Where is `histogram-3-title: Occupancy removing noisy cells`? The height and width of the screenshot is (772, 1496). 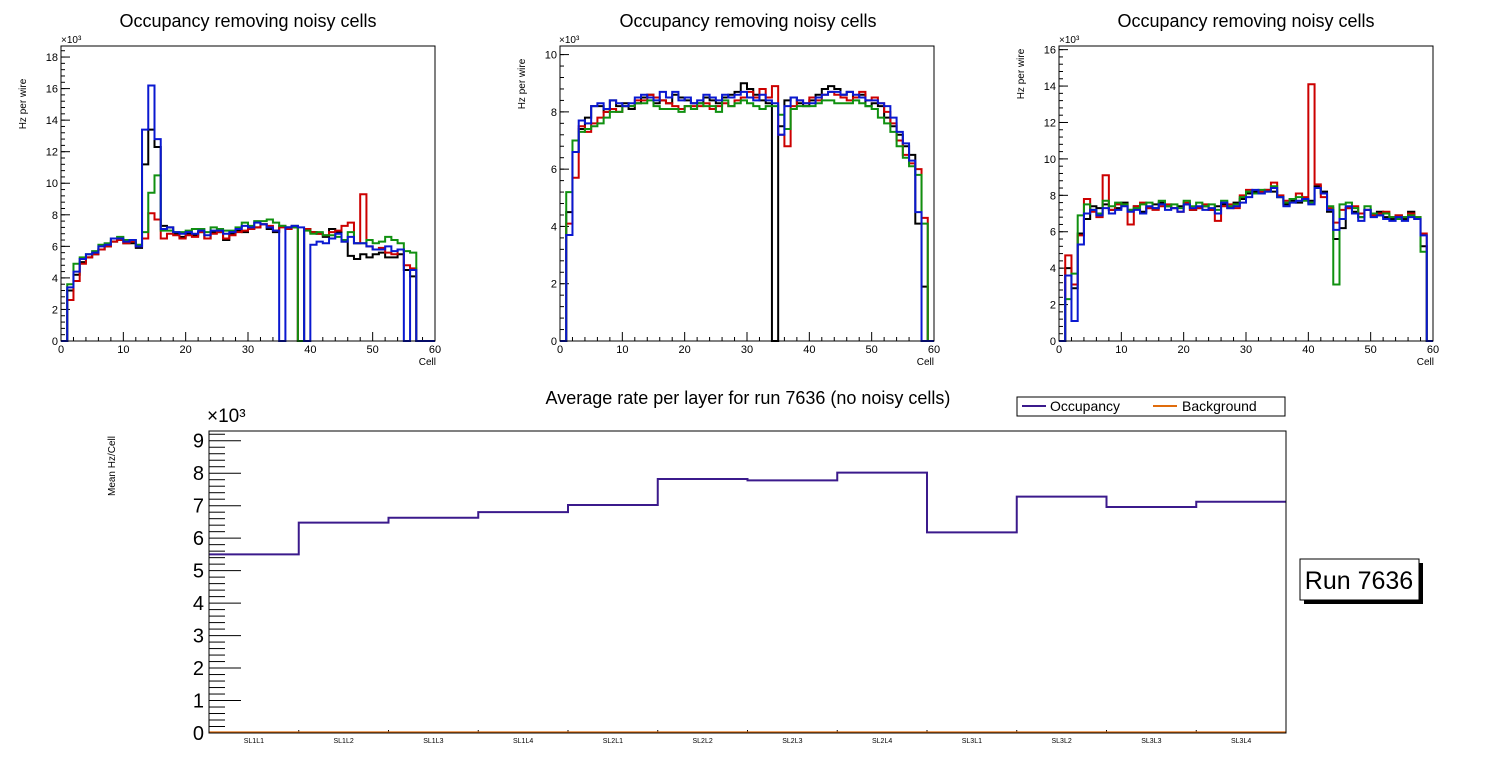
histogram-3-title: Occupancy removing noisy cells is located at coordinates (1245, 21).